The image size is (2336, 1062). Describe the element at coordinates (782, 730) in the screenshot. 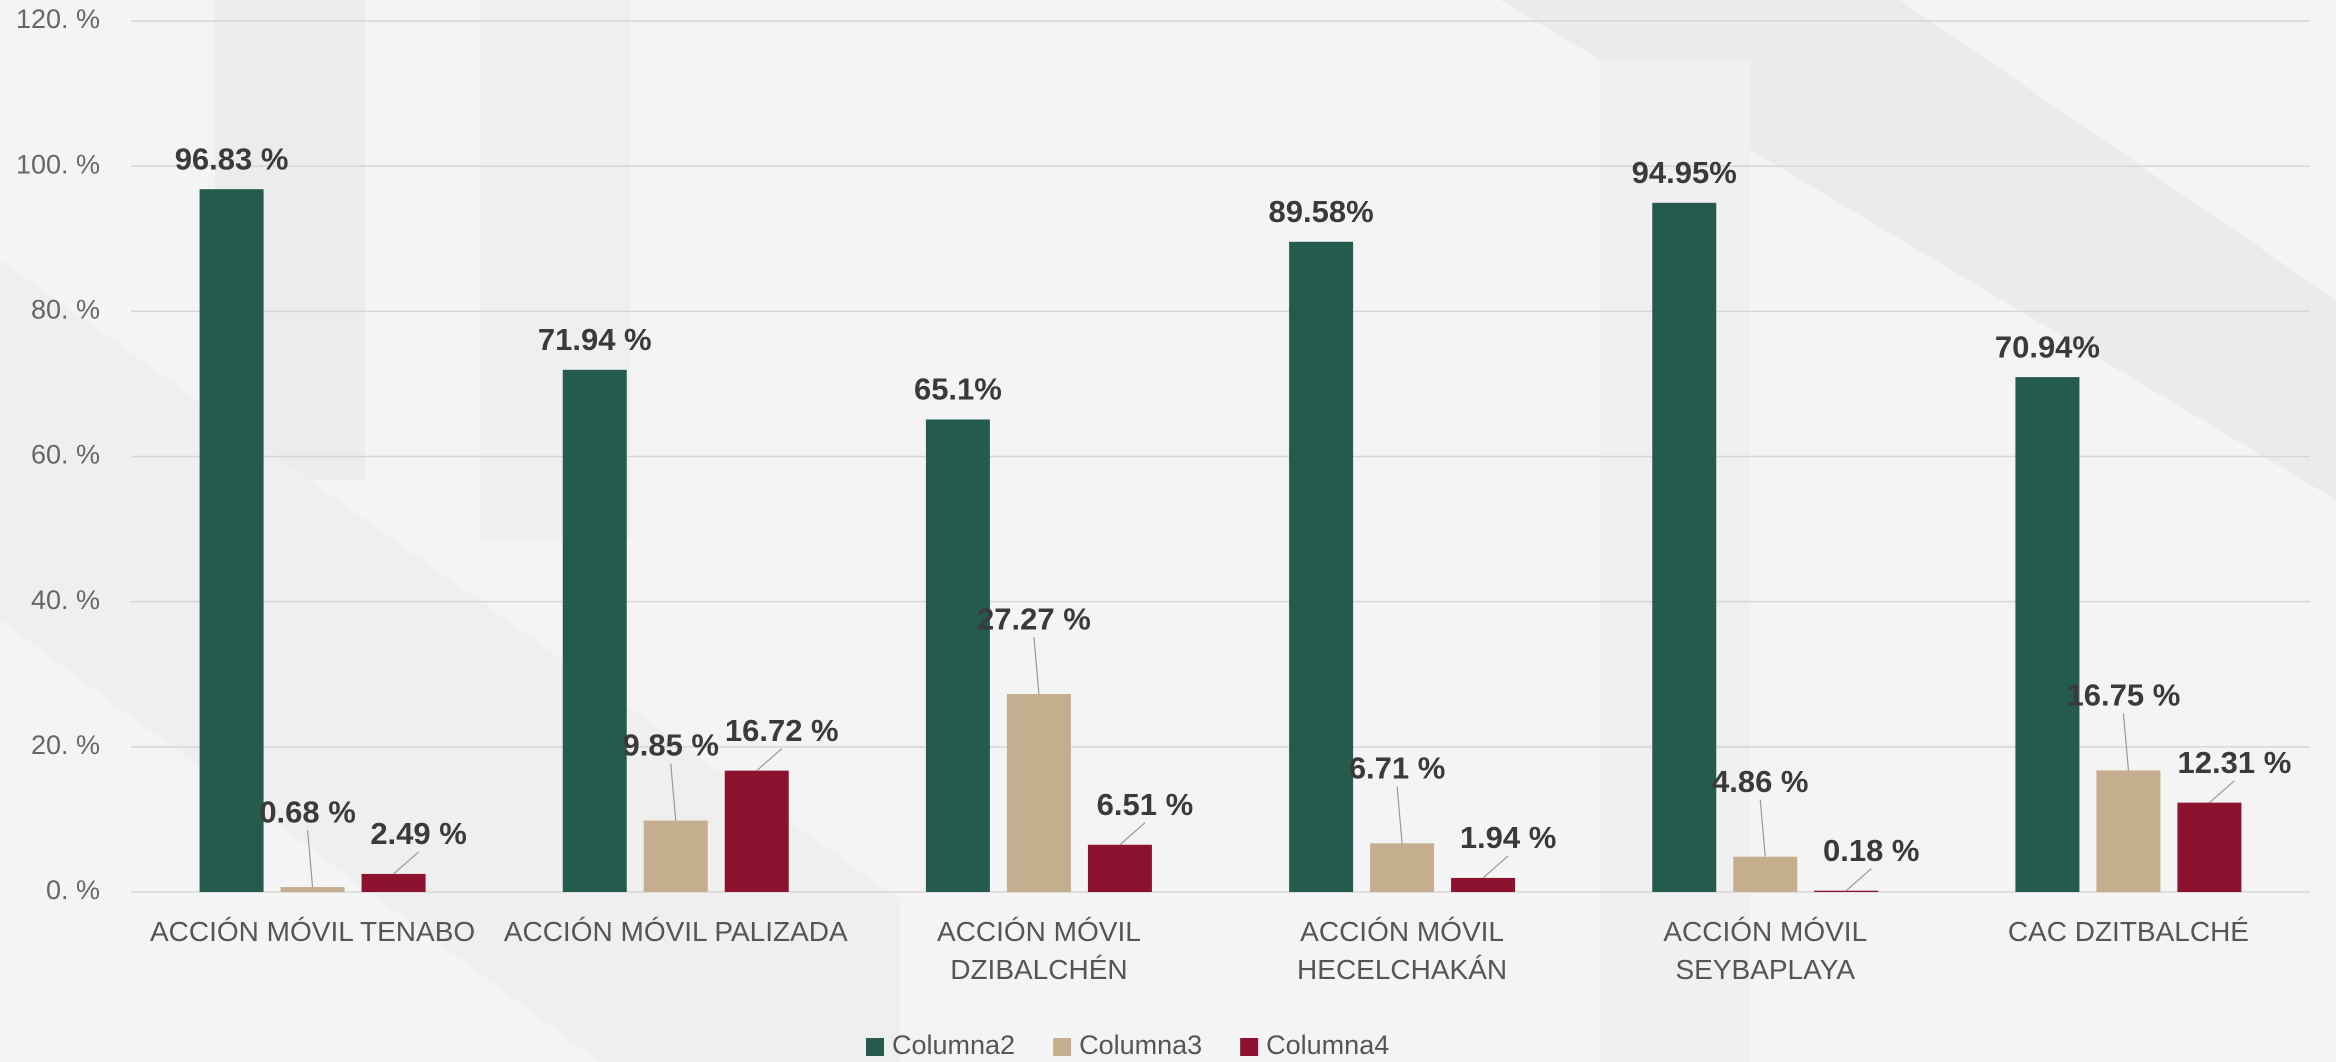

I see `data-label: 16.72 %` at that location.